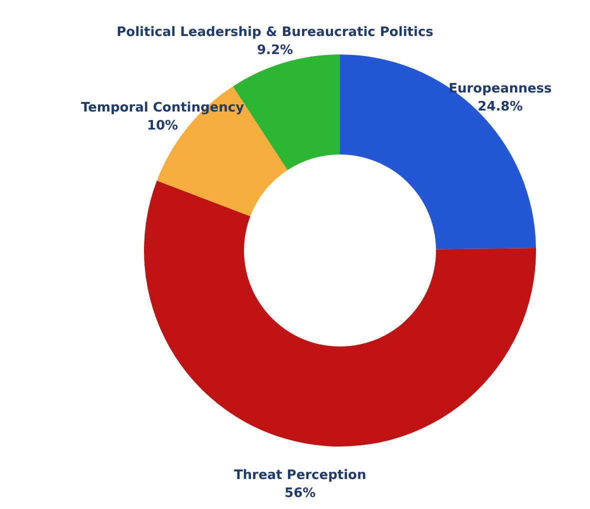  I want to click on data-label: 24.8%, so click(500, 106).